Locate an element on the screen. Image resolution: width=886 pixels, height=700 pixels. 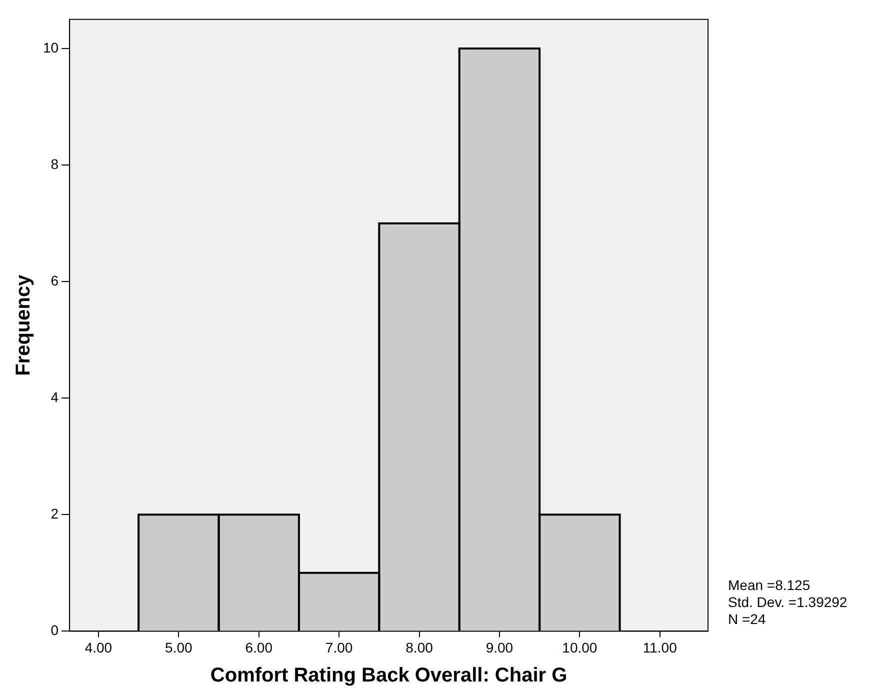
x-tick-label: 9.00 is located at coordinates (500, 647).